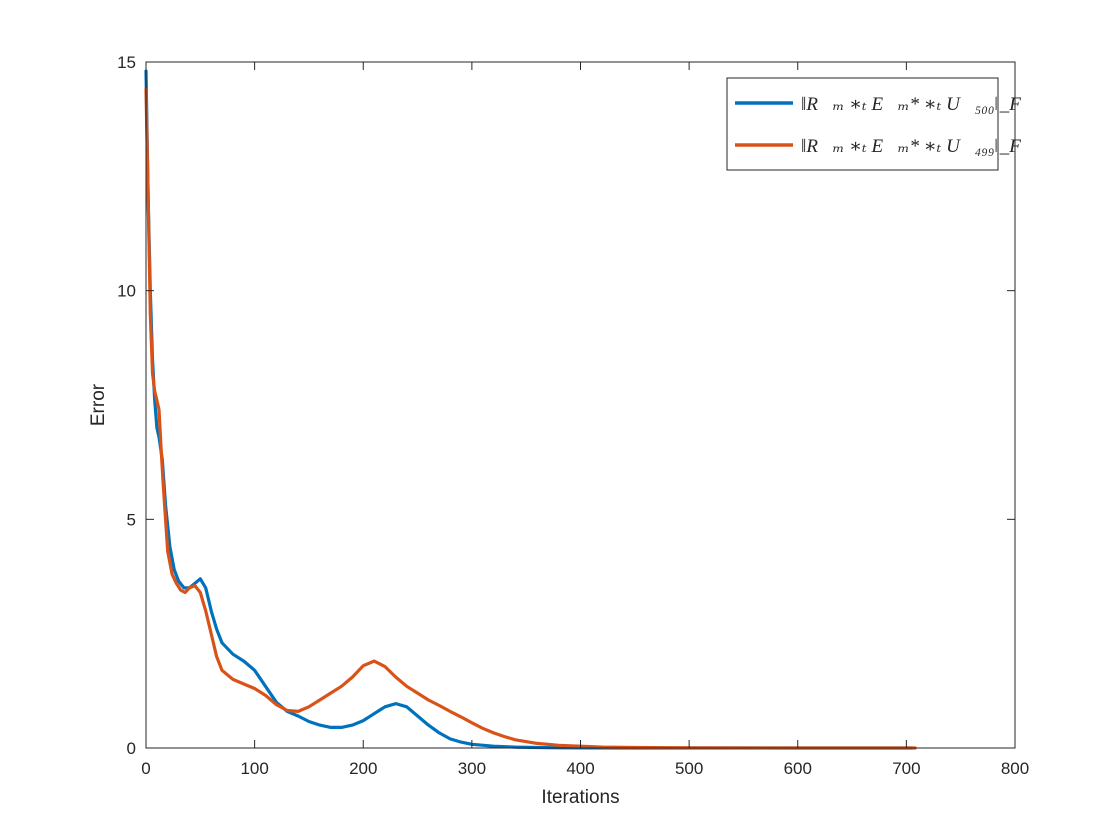  Describe the element at coordinates (126, 62) in the screenshot. I see `y-tick-label: 15` at that location.